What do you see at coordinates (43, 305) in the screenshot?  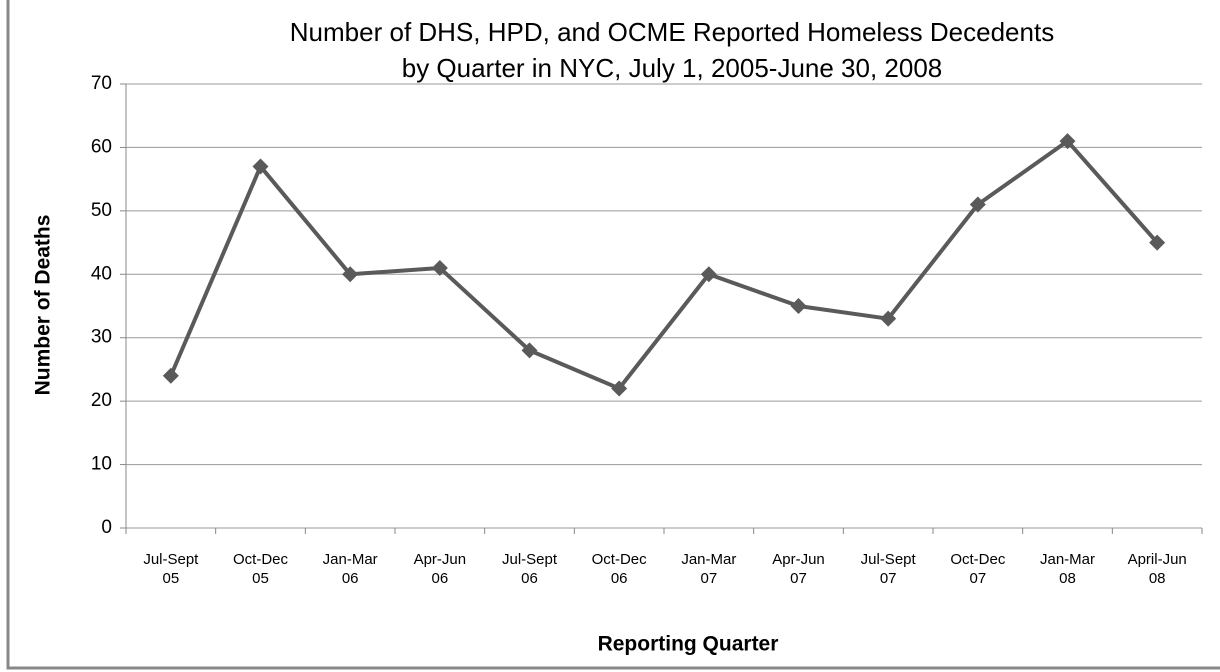 I see `y-axis-label: Number of Deaths` at bounding box center [43, 305].